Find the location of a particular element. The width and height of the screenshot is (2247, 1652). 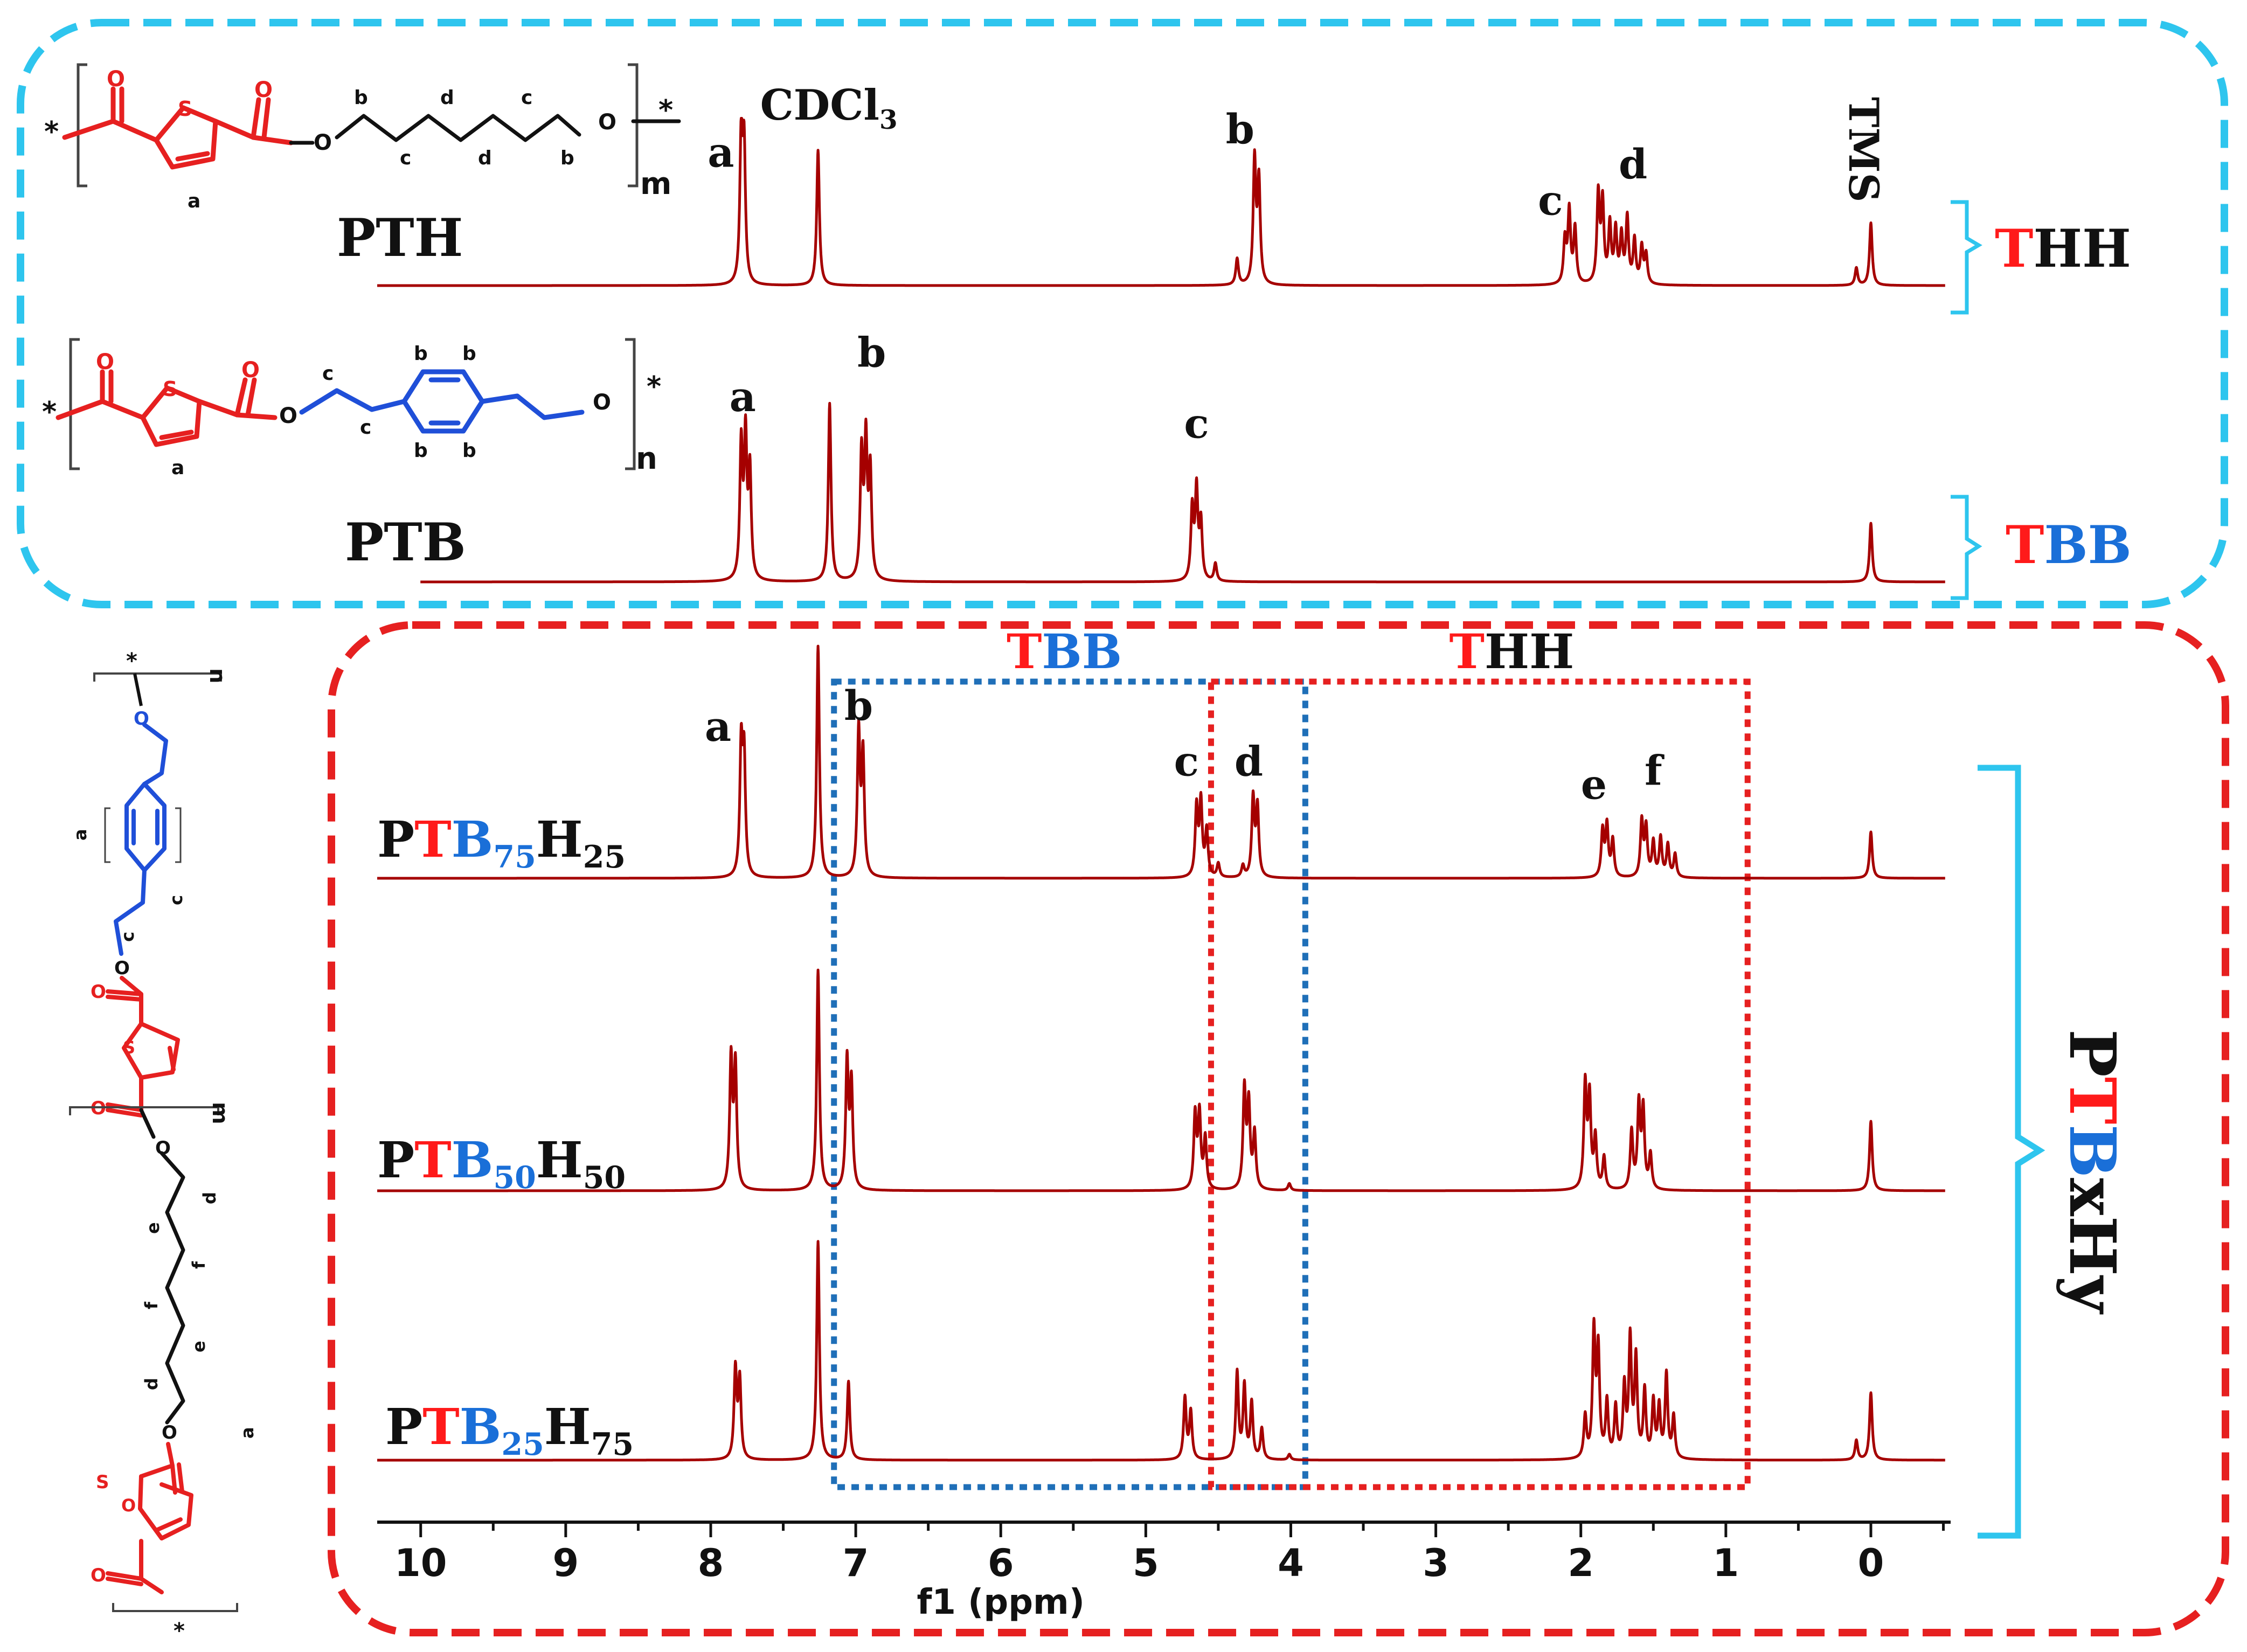

ptb-o2: O is located at coordinates (251, 370).